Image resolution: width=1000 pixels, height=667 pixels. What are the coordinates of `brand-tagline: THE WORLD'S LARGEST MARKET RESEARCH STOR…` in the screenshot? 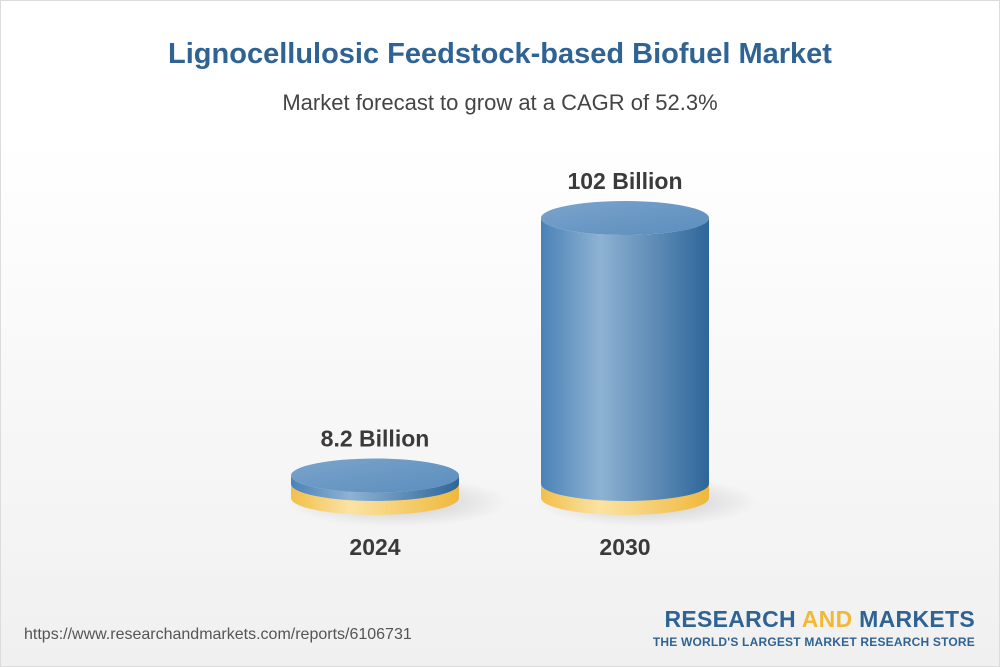 It's located at (813, 642).